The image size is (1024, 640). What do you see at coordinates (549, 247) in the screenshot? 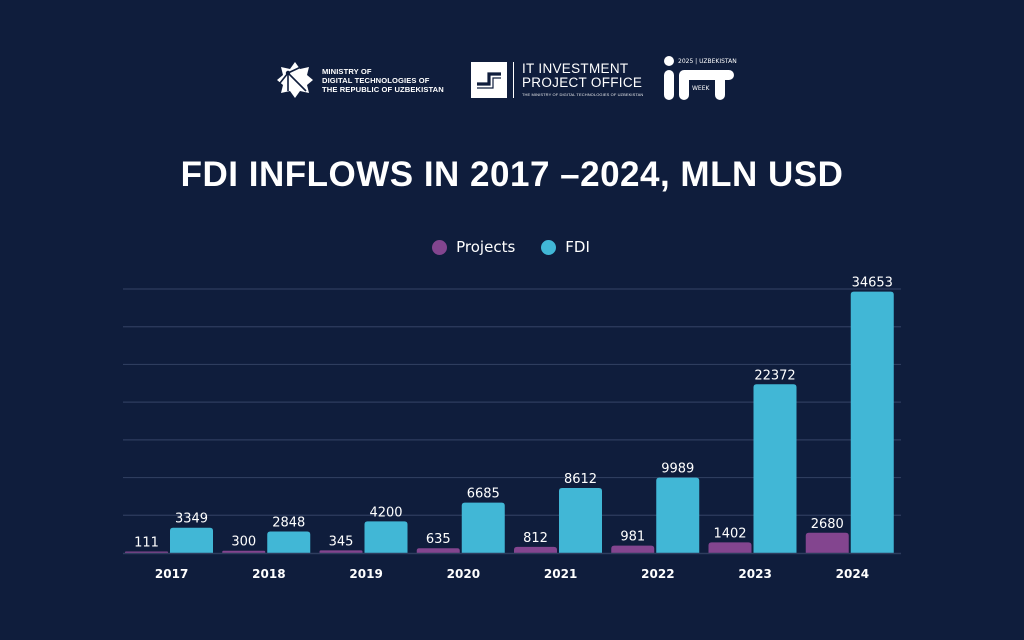
I see `legend-swatch-fdi` at bounding box center [549, 247].